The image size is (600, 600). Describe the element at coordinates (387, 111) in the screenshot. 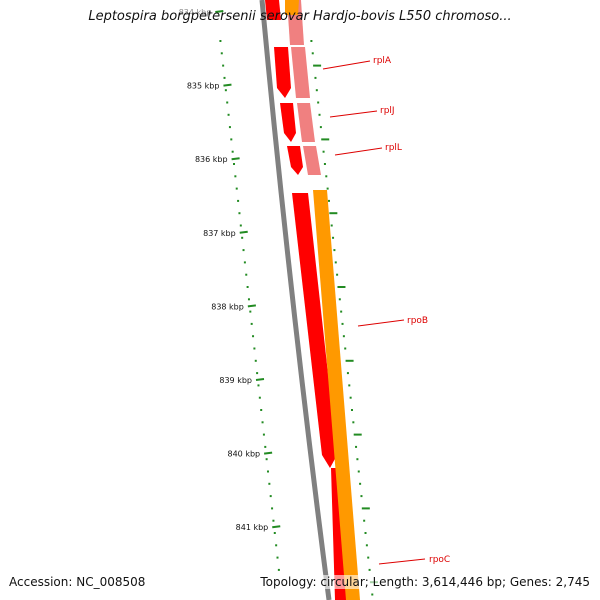

I see `gene-label-rplJ: rplJ` at that location.